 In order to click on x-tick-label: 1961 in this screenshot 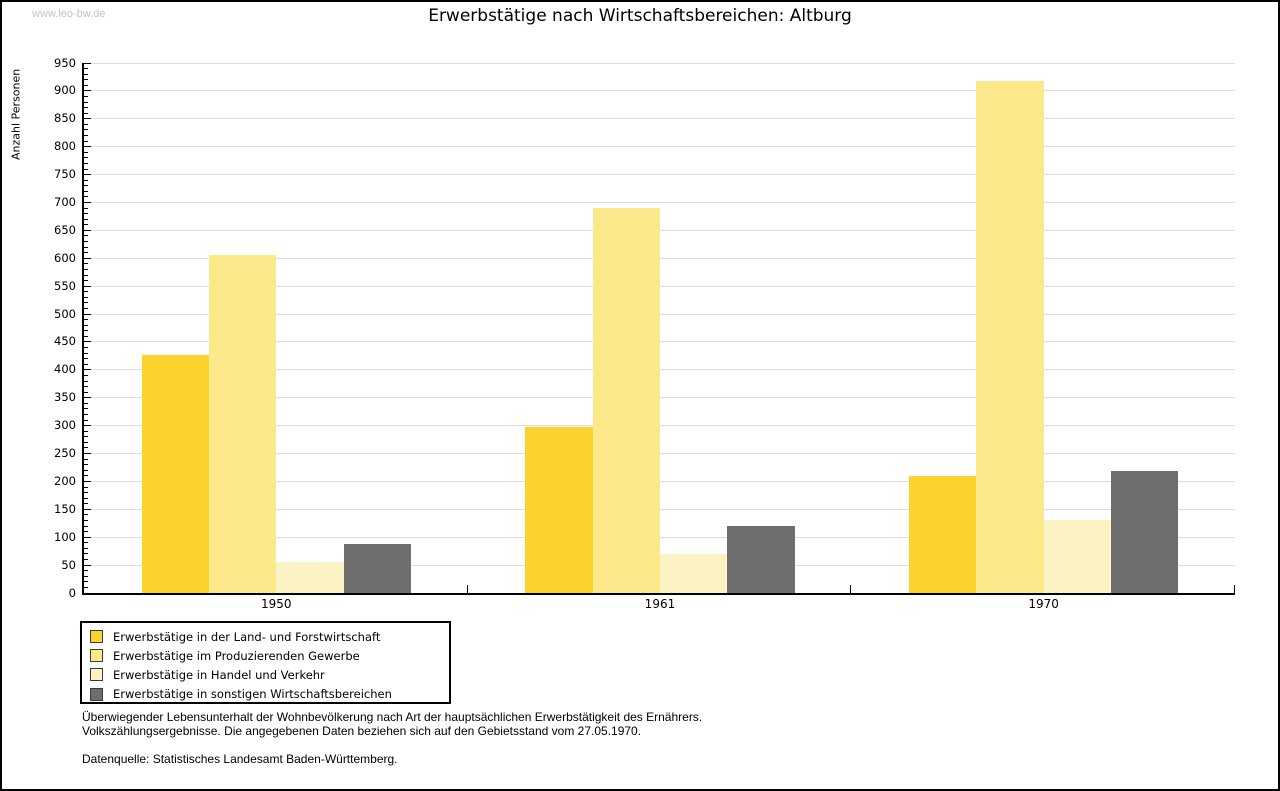, I will do `click(660, 604)`.